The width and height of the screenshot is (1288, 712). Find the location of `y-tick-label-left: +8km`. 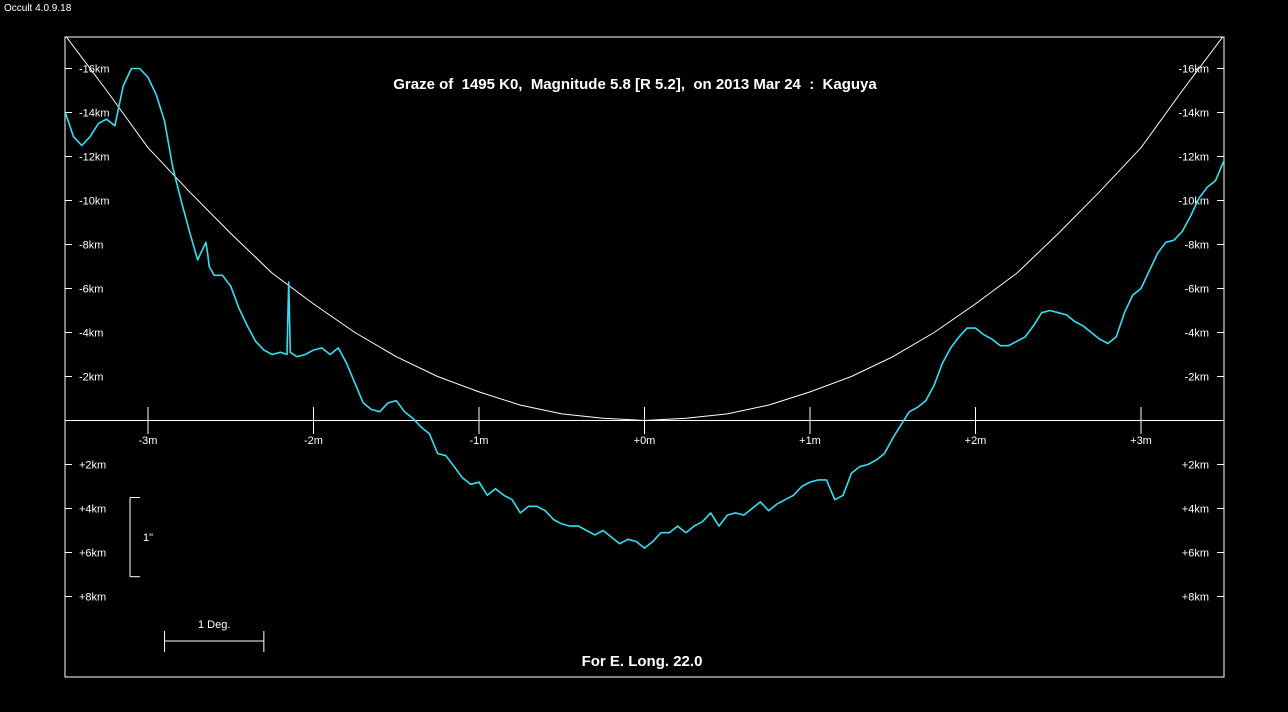

y-tick-label-left: +8km is located at coordinates (92, 598).